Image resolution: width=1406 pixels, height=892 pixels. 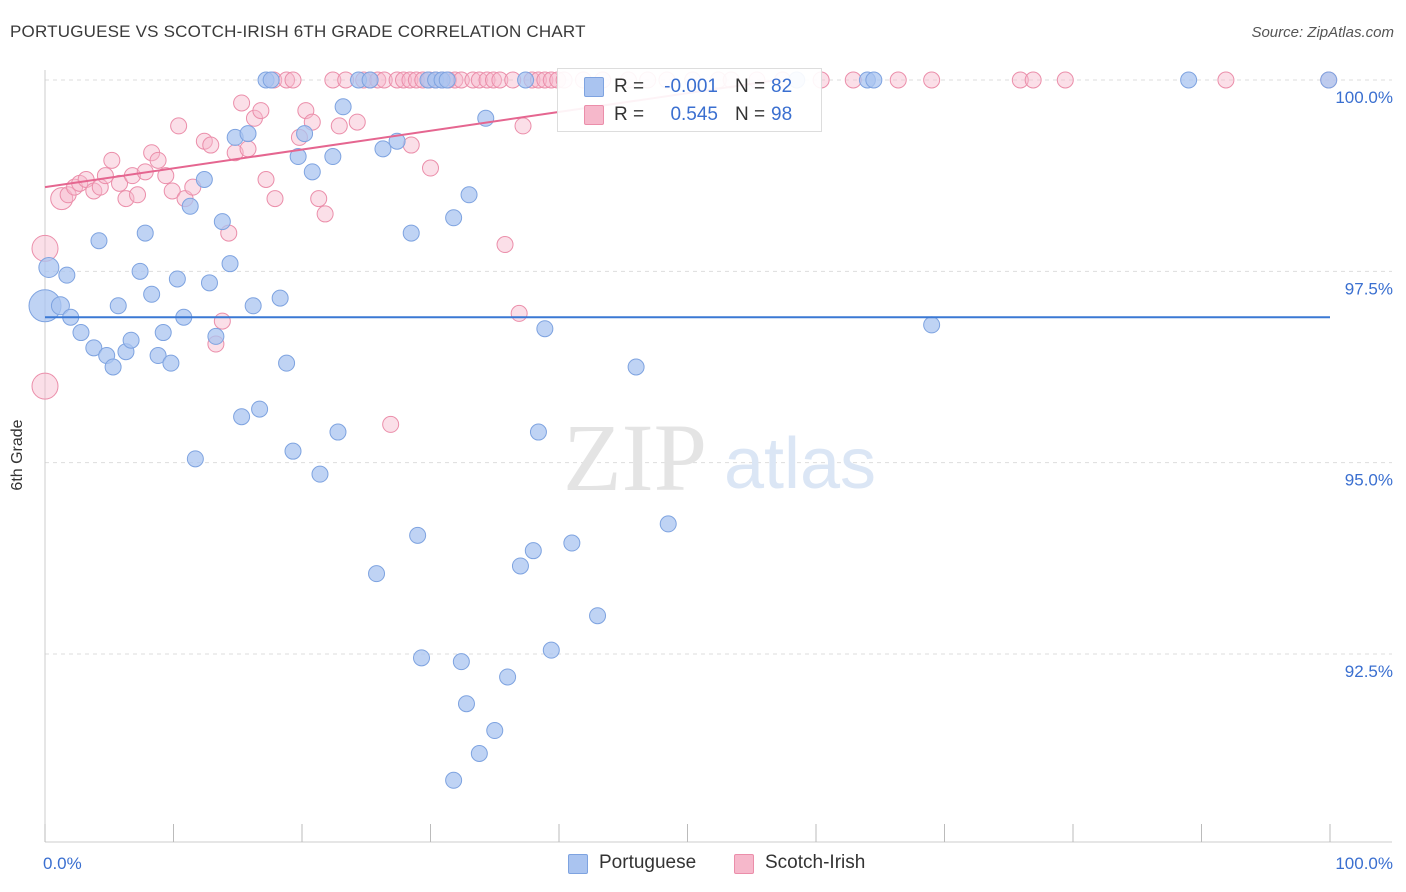 What do you see at coordinates (594, 115) in the screenshot?
I see `stats-swatch-scotch-irish` at bounding box center [594, 115].